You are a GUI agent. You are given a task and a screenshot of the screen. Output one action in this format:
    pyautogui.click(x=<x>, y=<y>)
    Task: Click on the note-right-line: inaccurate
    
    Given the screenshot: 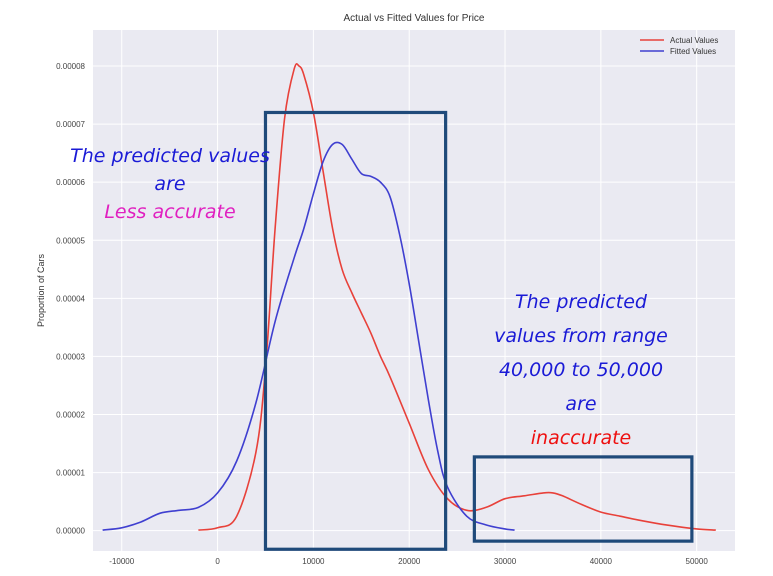 What is the action you would take?
    pyautogui.click(x=581, y=438)
    